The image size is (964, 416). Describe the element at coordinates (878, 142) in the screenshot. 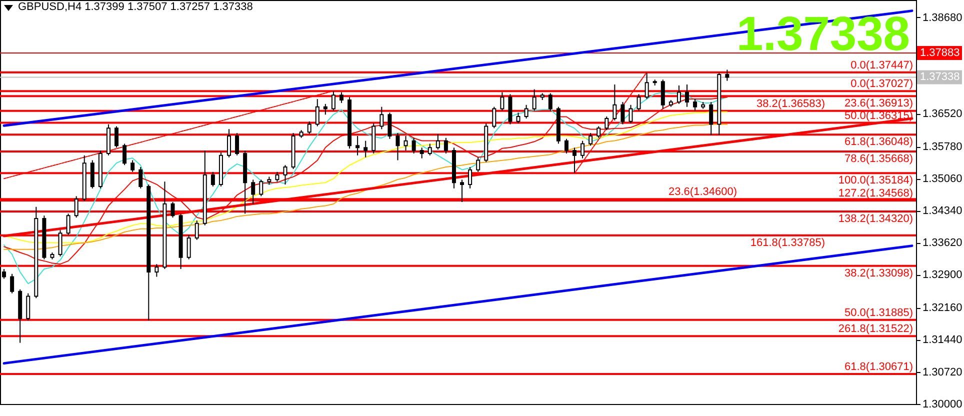

I see `ref-line-label: 61.8(1.36048)` at that location.